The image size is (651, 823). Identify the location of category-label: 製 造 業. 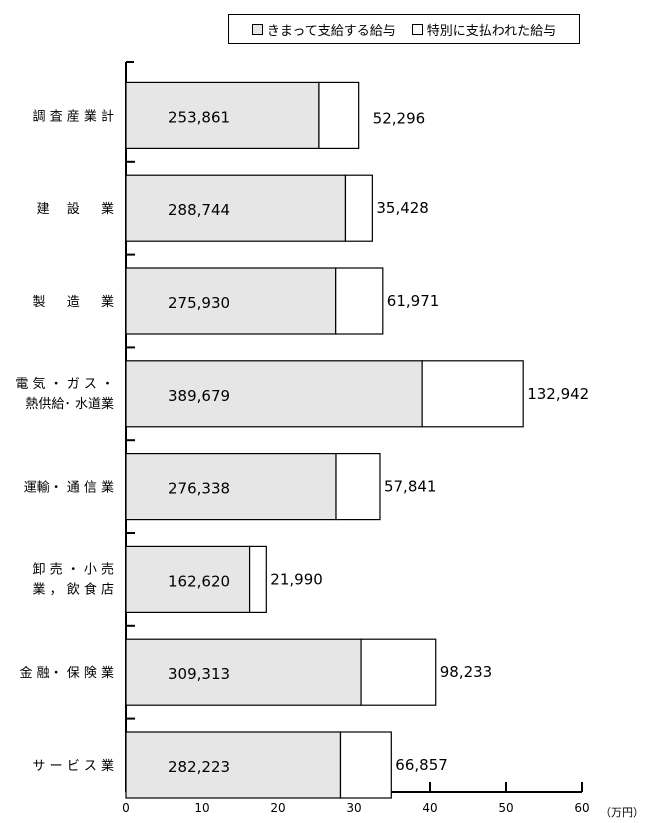
(73, 302).